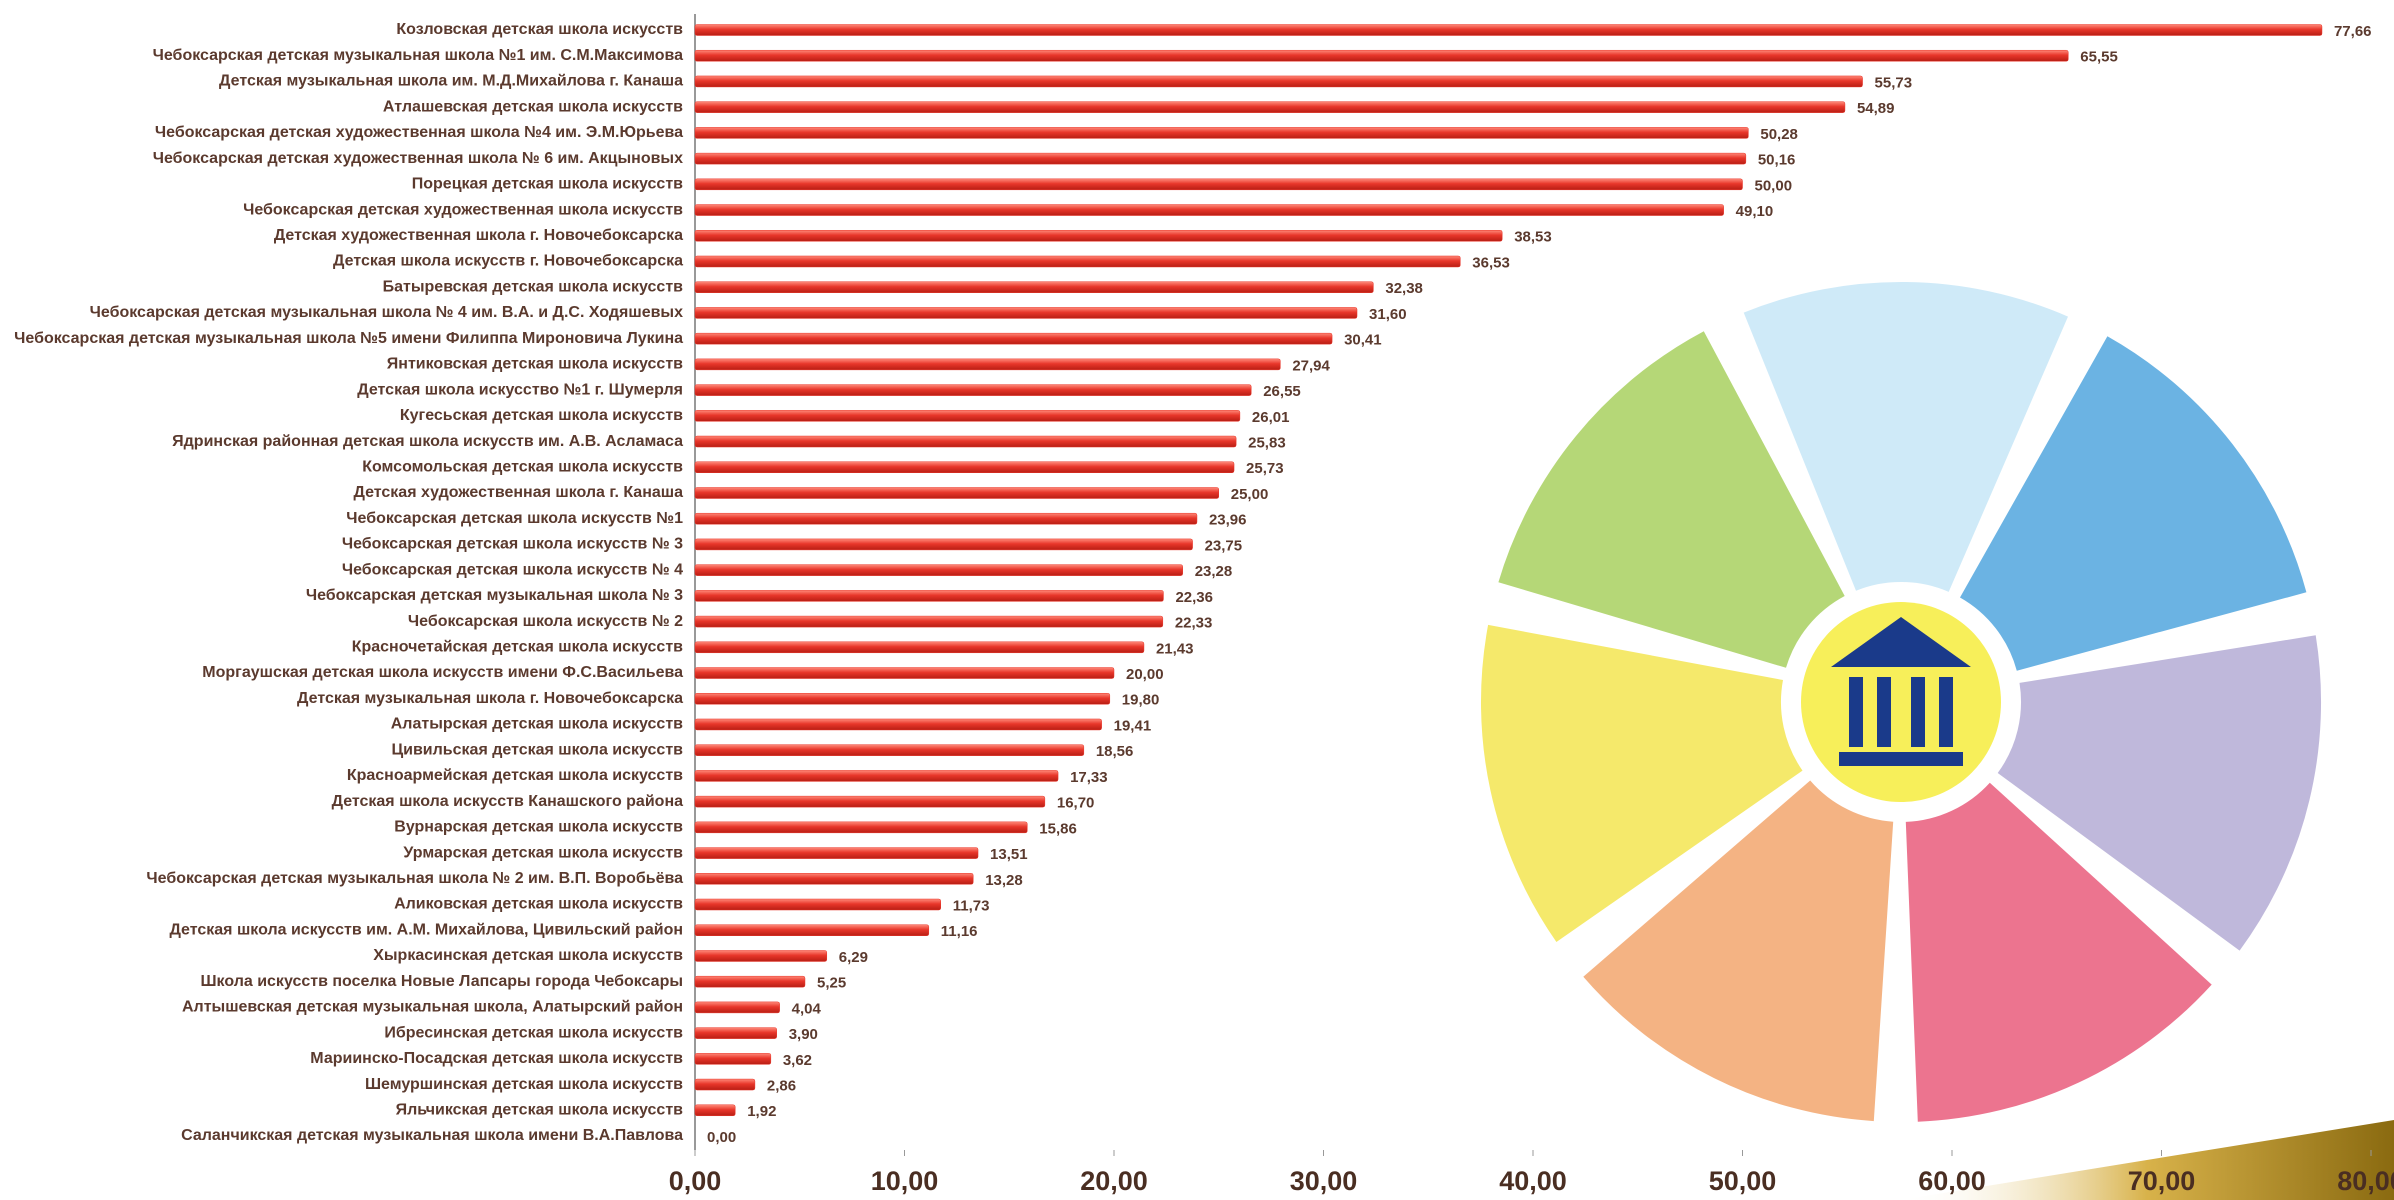  Describe the element at coordinates (1009, 854) in the screenshot. I see `data-label: 13,51` at that location.